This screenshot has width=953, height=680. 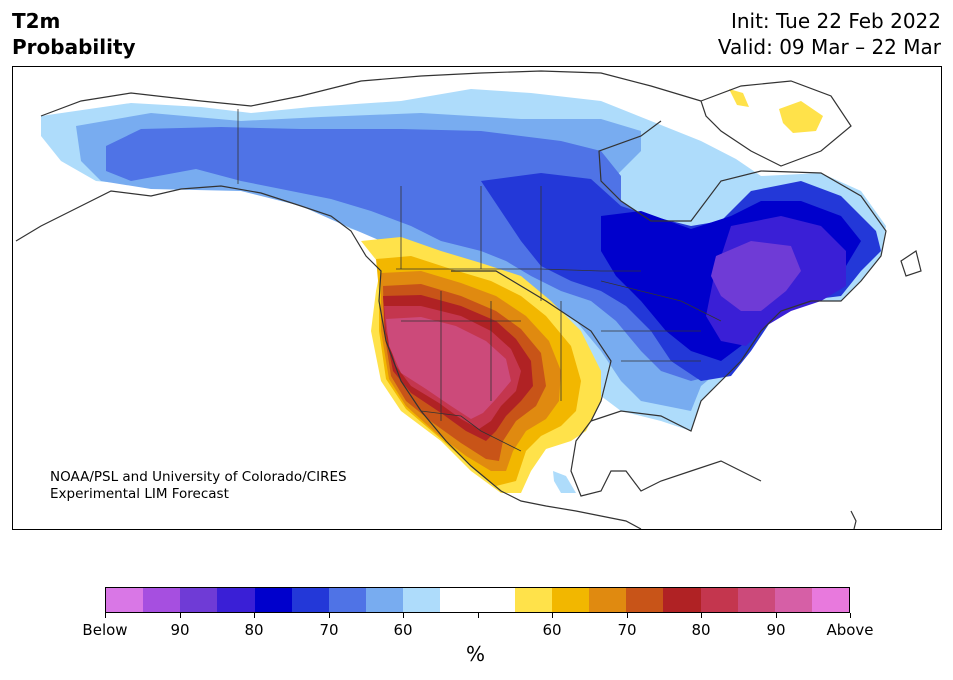 What do you see at coordinates (74, 34) in the screenshot?
I see `map-title: T2m Probability` at bounding box center [74, 34].